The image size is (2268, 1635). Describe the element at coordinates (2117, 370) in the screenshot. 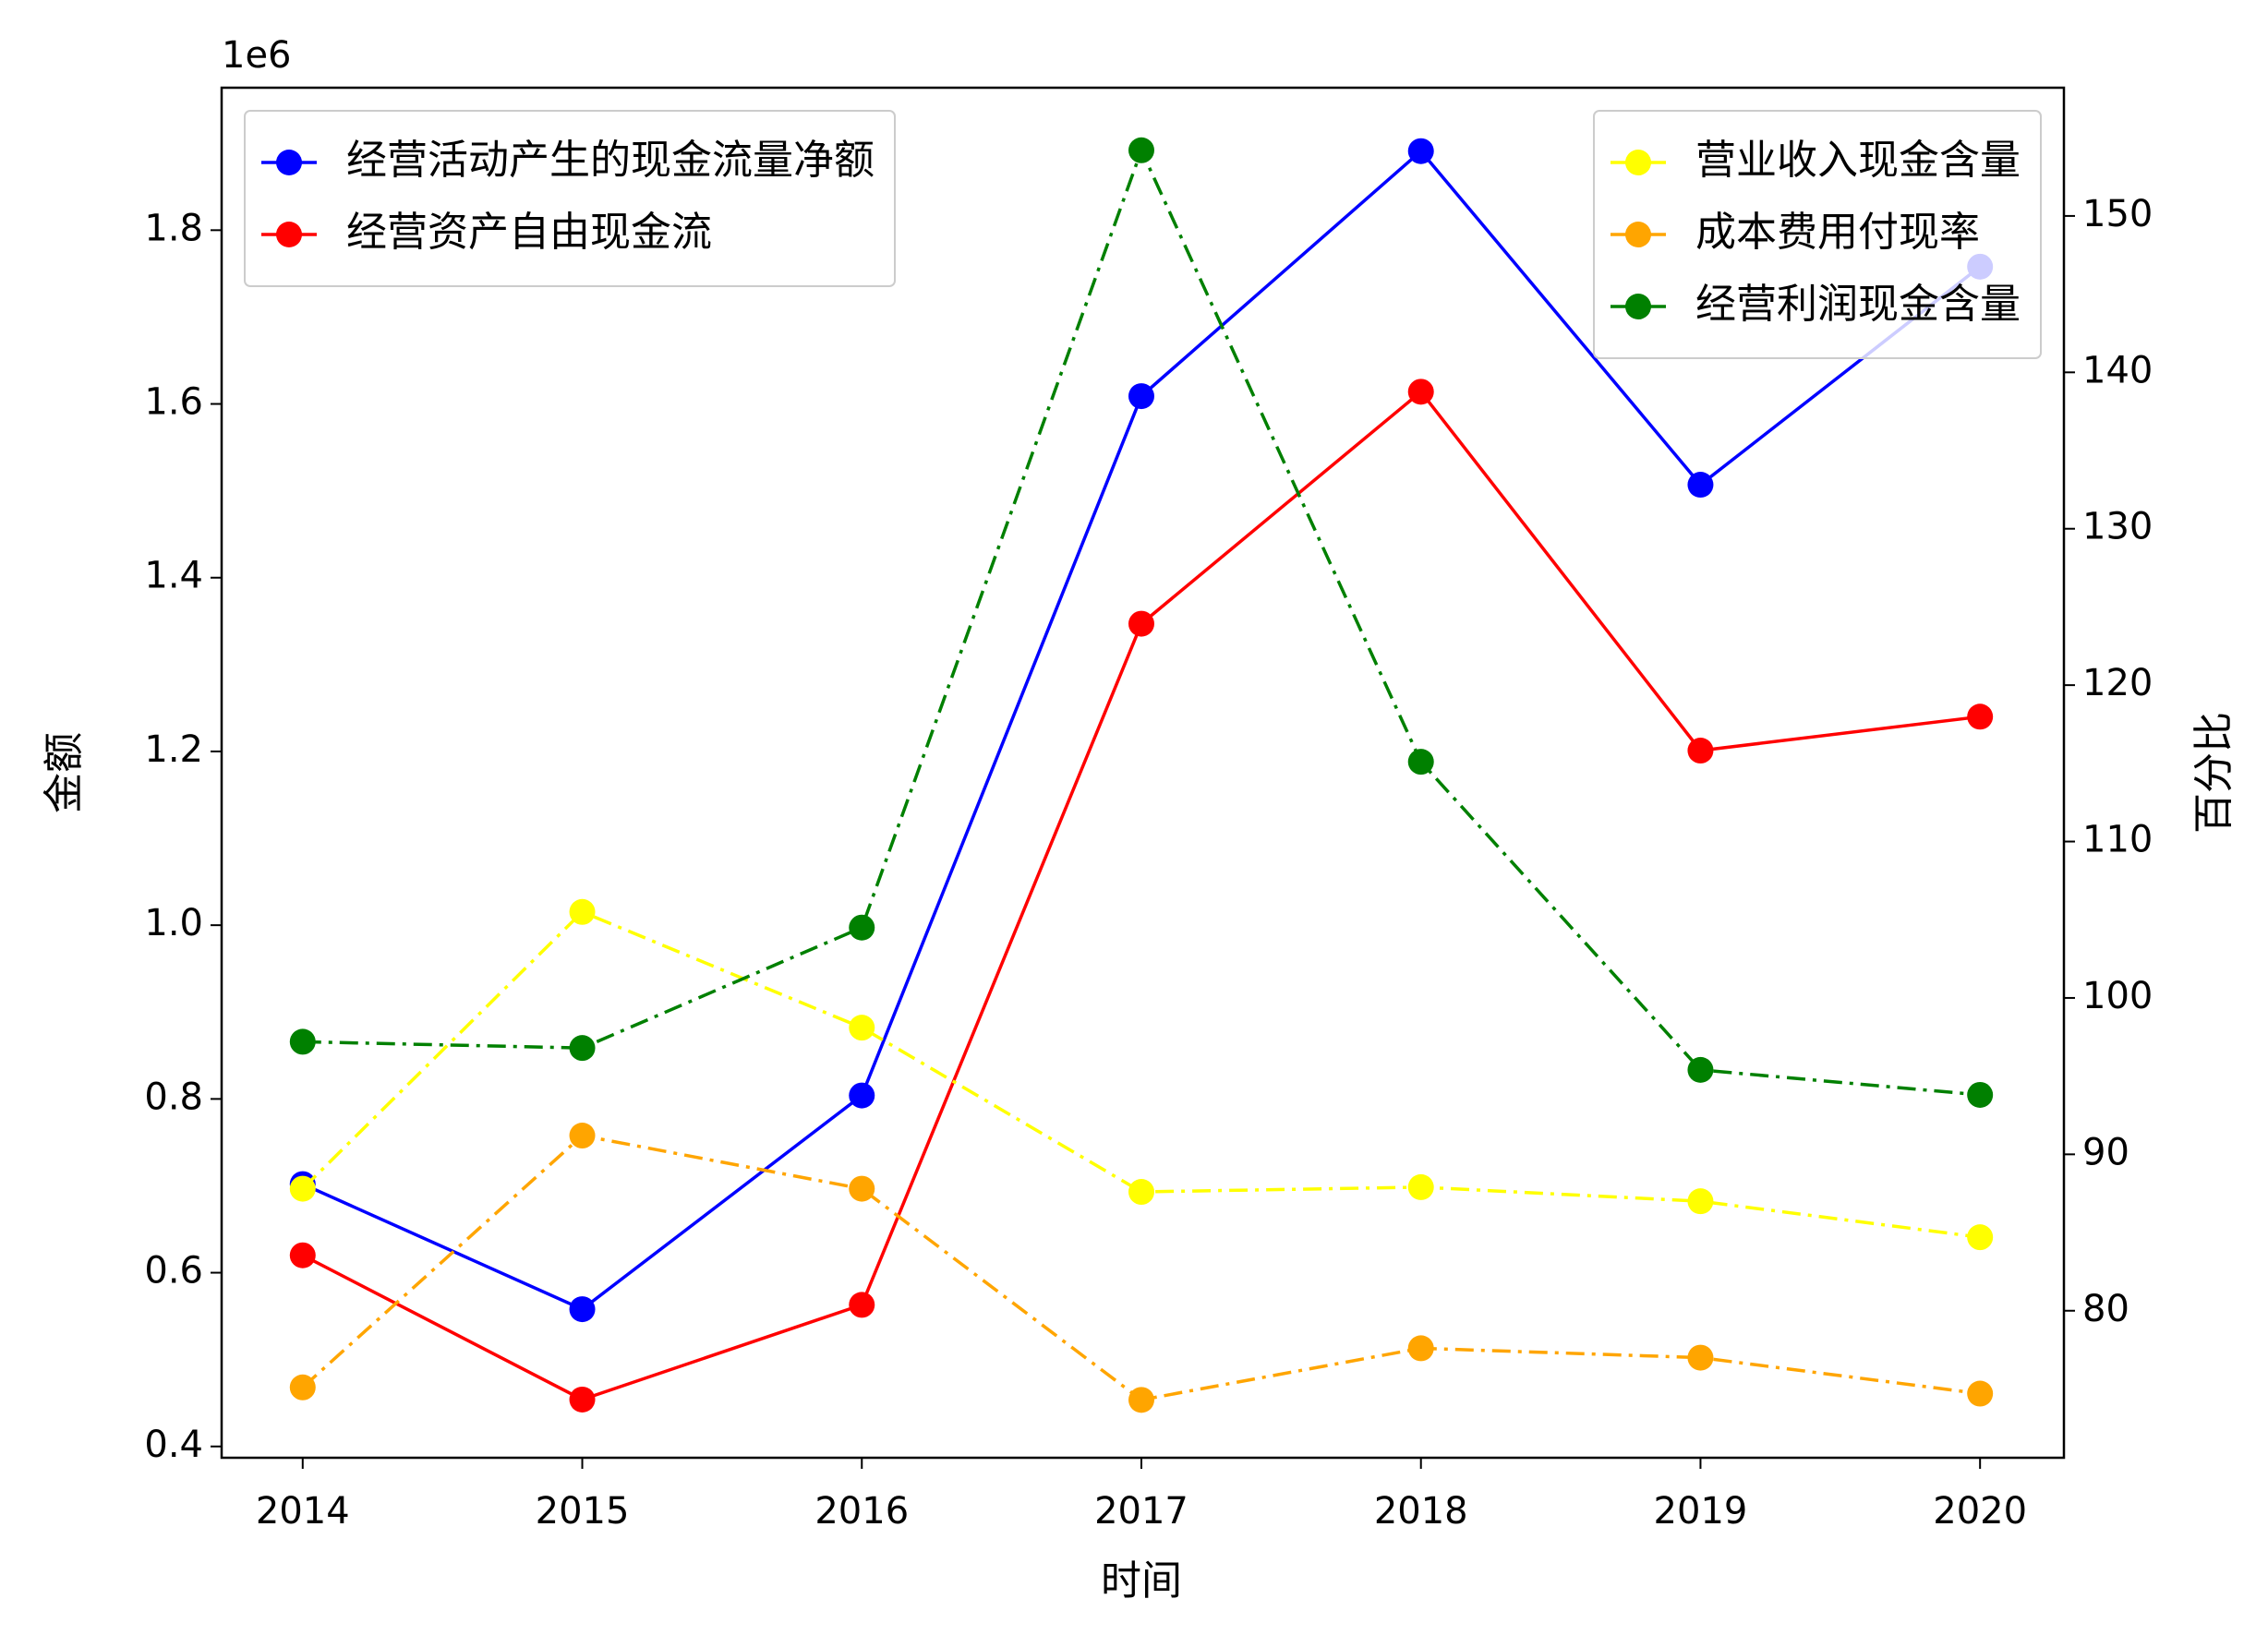

I see `y2-tick-label: 140` at that location.